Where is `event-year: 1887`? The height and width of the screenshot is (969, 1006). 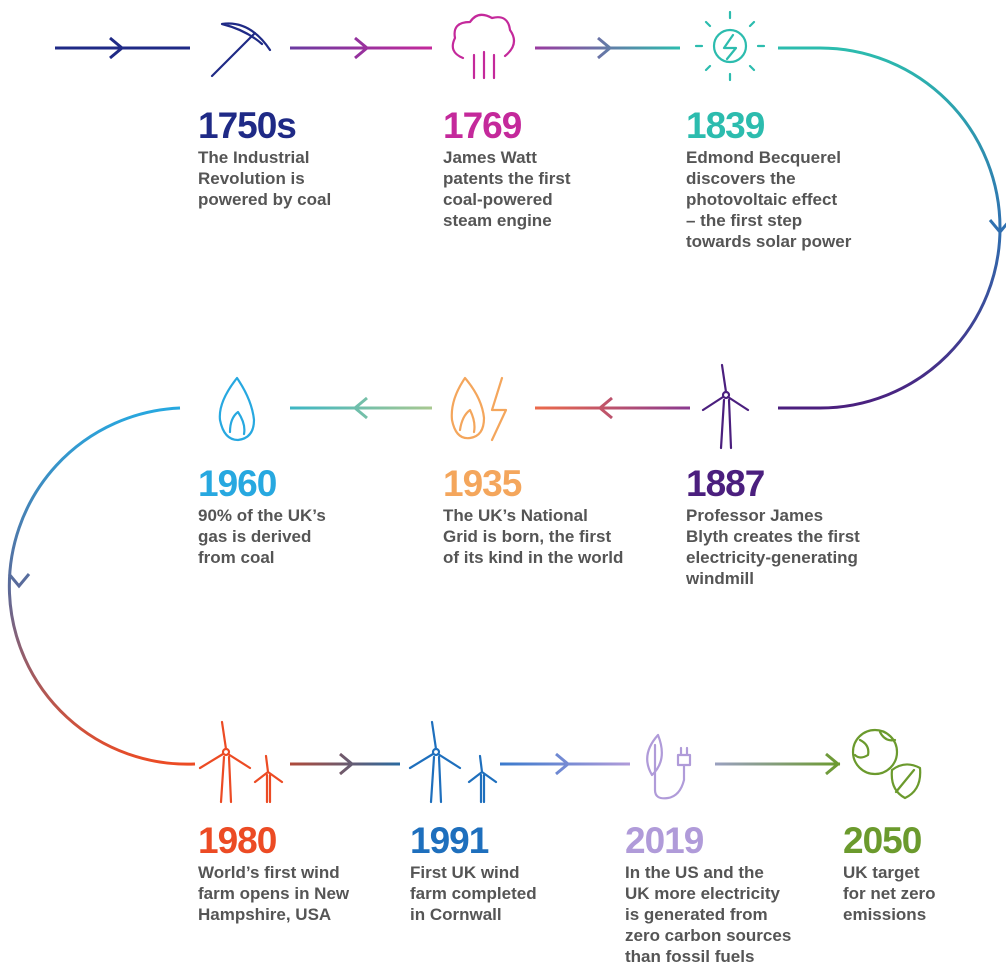
event-year: 1887 is located at coordinates (725, 483).